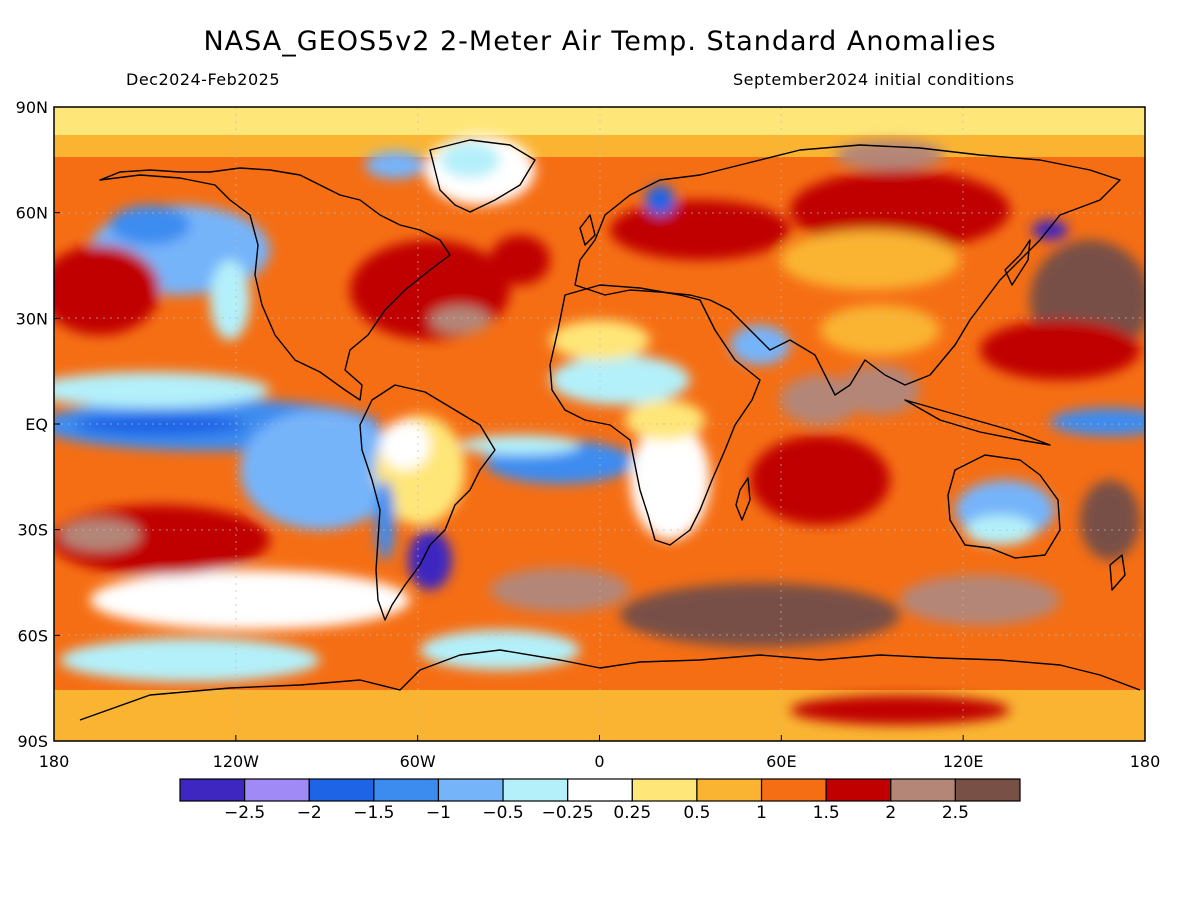  I want to click on siberia-warm, so click(900, 210).